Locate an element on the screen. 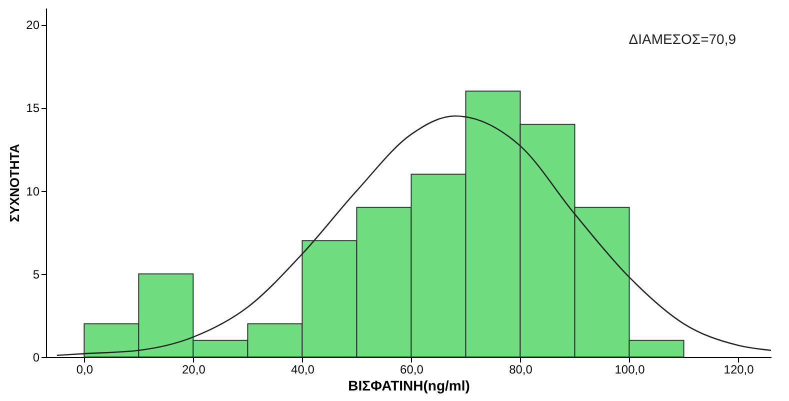  x-tick-label: 20,0 is located at coordinates (194, 369).